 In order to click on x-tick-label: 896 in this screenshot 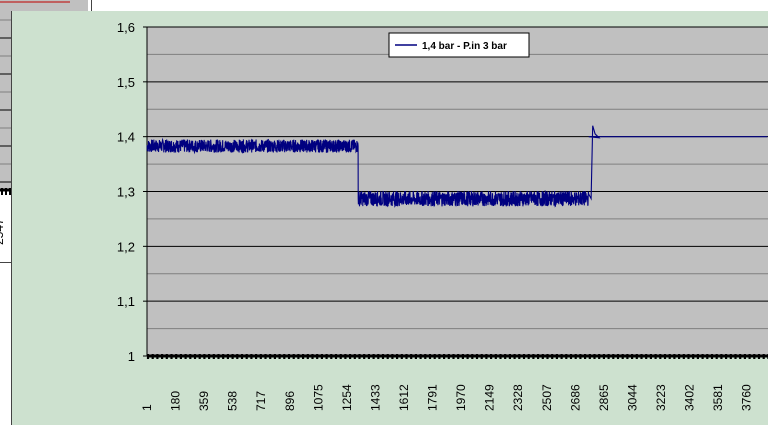, I will do `click(290, 401)`.